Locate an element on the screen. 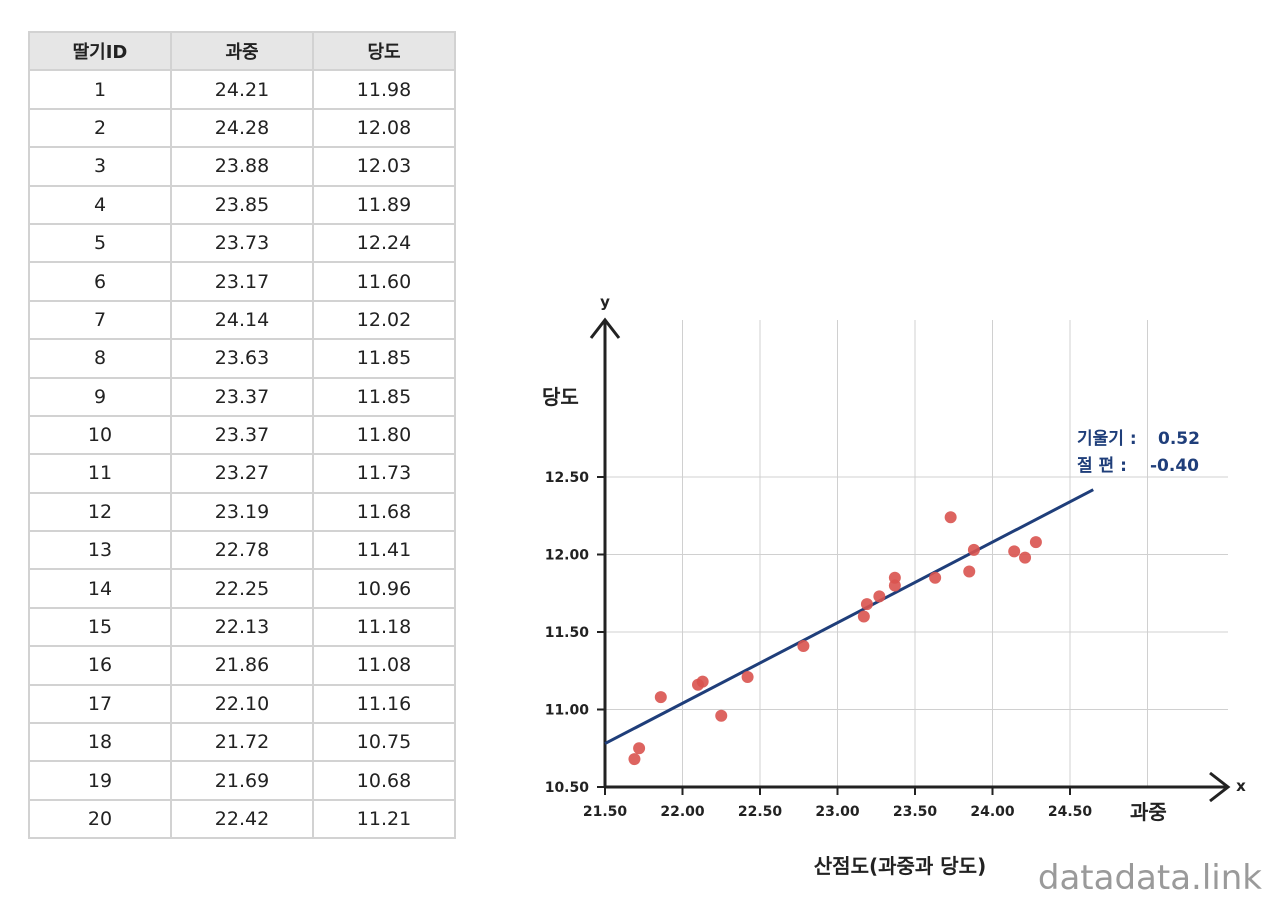 The height and width of the screenshot is (911, 1280). cell-weight: 22.78 is located at coordinates (242, 550).